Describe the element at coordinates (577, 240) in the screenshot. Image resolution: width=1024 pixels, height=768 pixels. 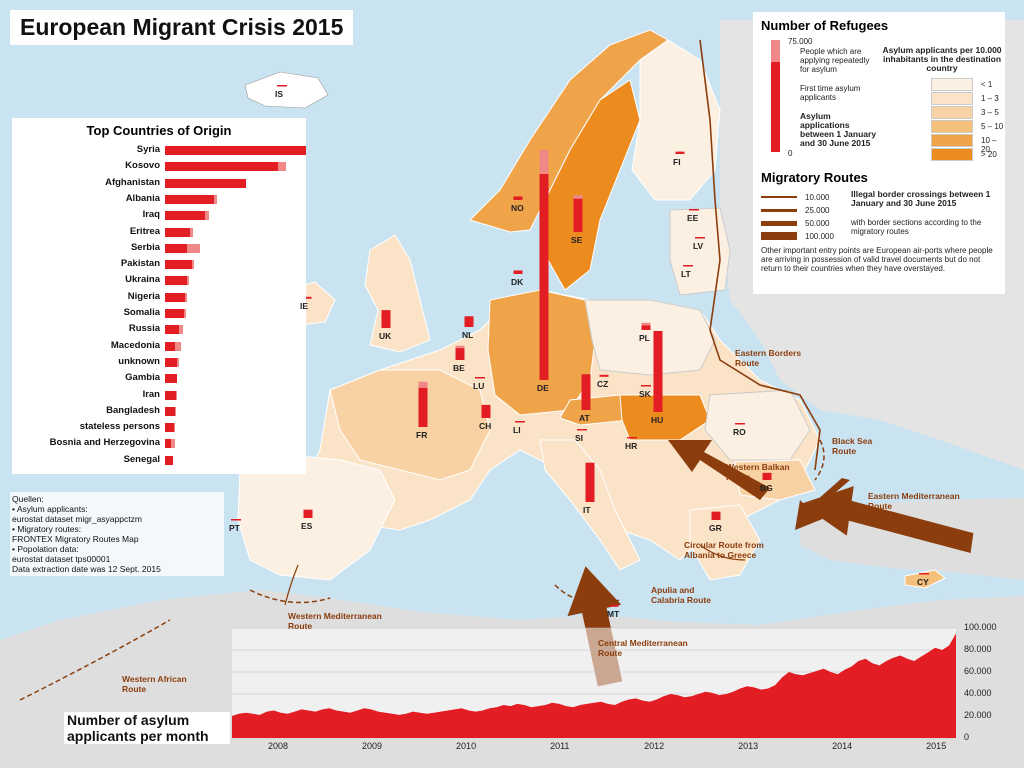
I see `country-code-se: SE` at that location.